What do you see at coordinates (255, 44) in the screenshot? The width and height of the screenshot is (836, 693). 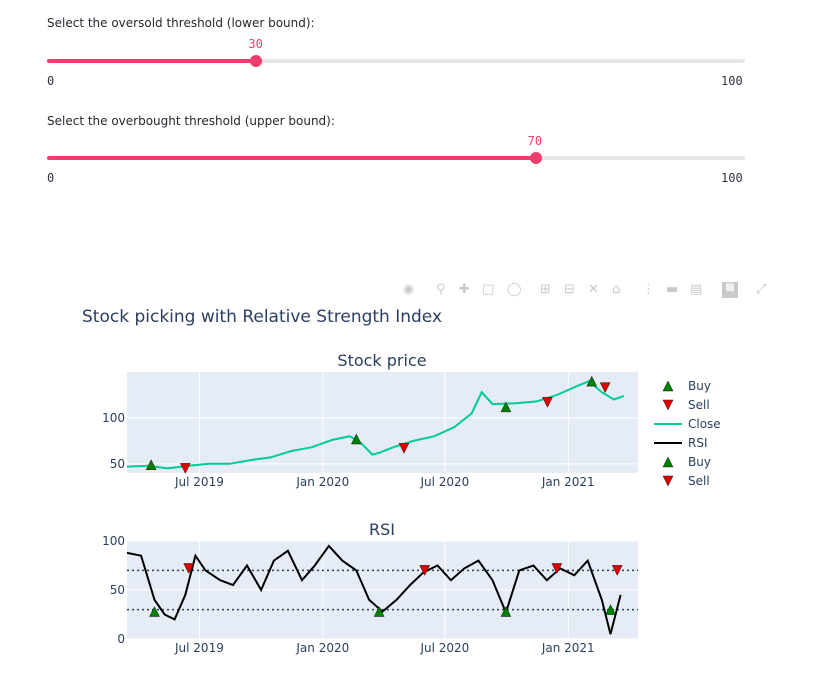 I see `oversold-slider-value: 30` at bounding box center [255, 44].